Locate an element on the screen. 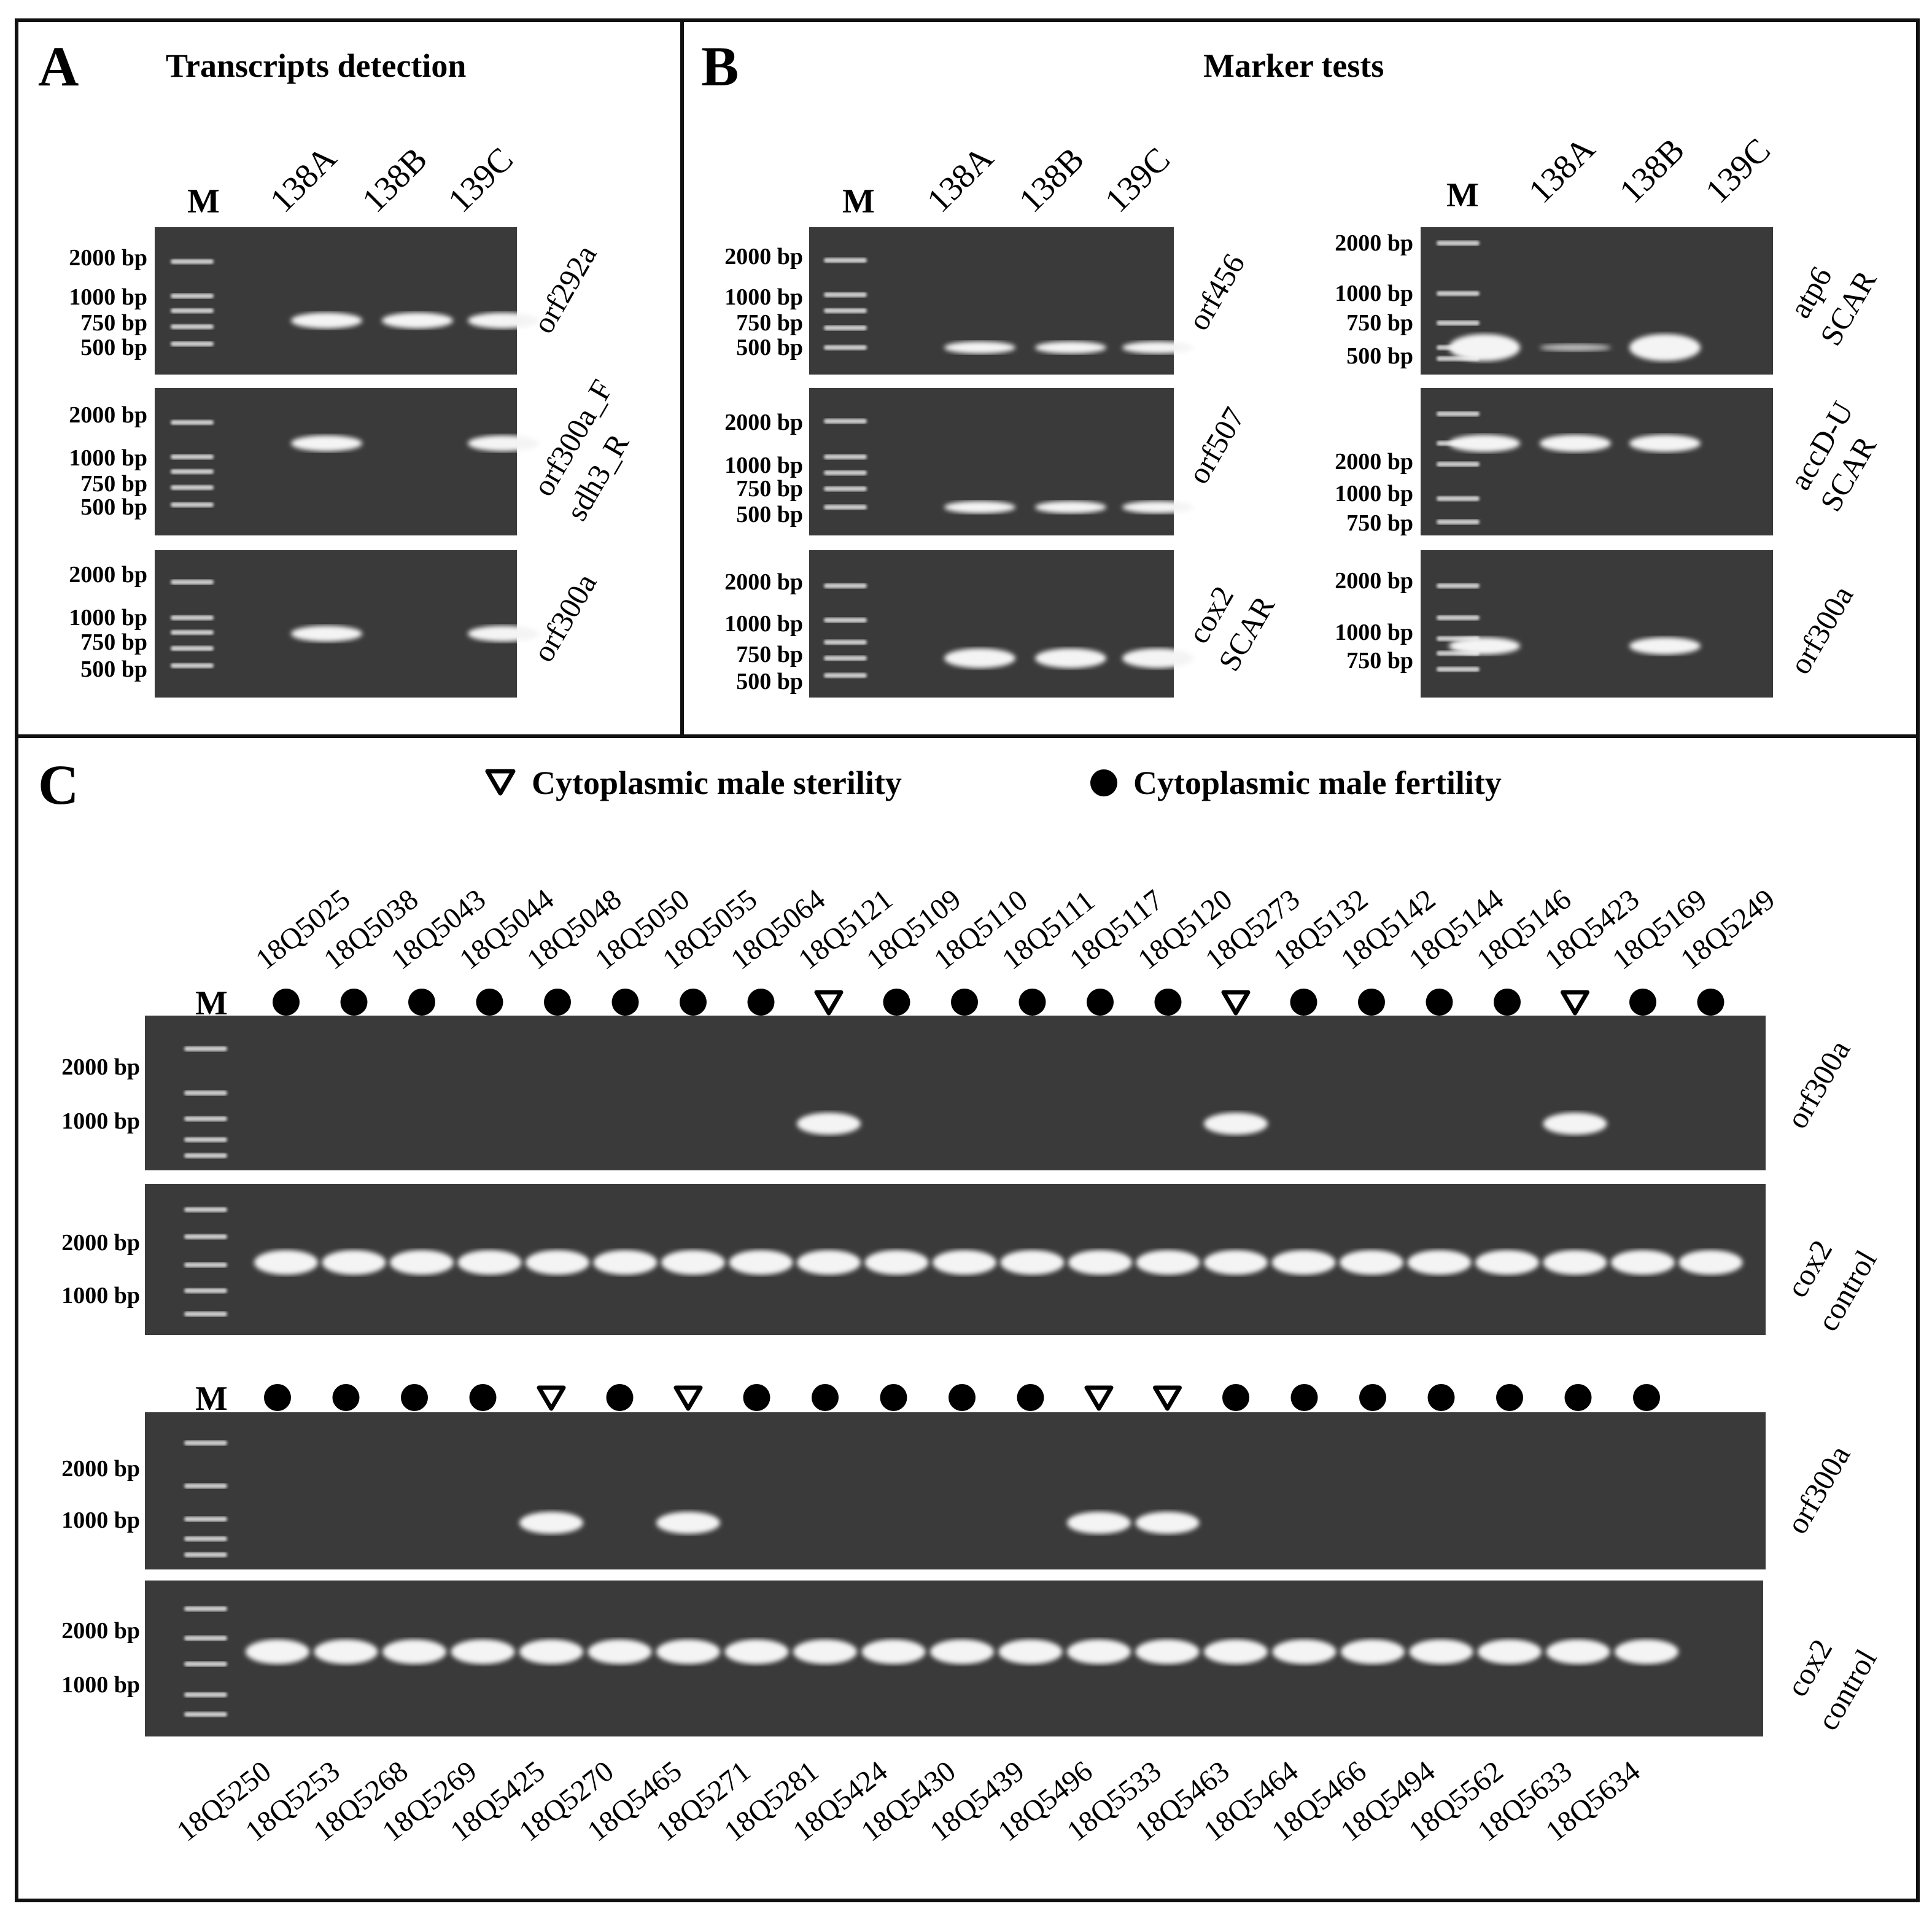 This screenshot has height=1917, width=1932. panel-c-bottom-marker-label: M is located at coordinates (211, 1399).